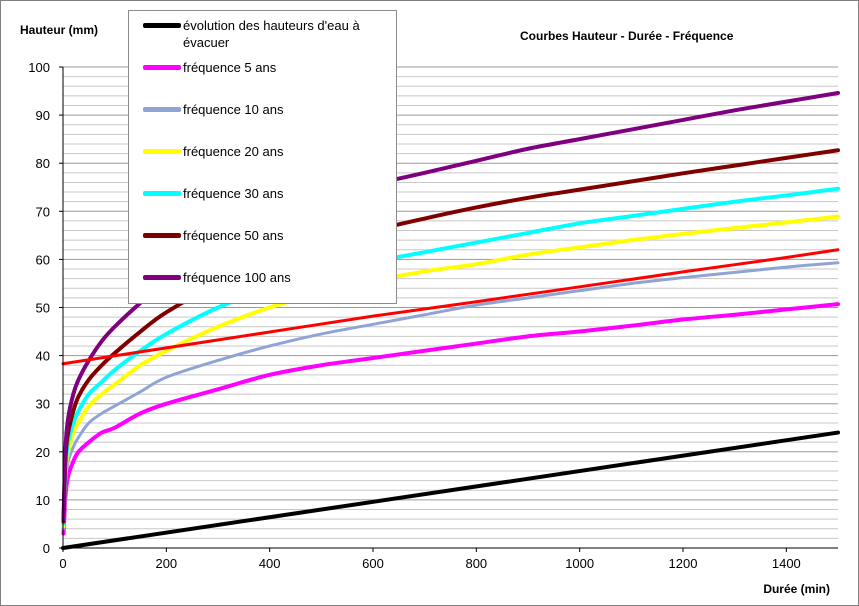 Image resolution: width=859 pixels, height=606 pixels. What do you see at coordinates (43, 356) in the screenshot?
I see `y-tick-label: 40` at bounding box center [43, 356].